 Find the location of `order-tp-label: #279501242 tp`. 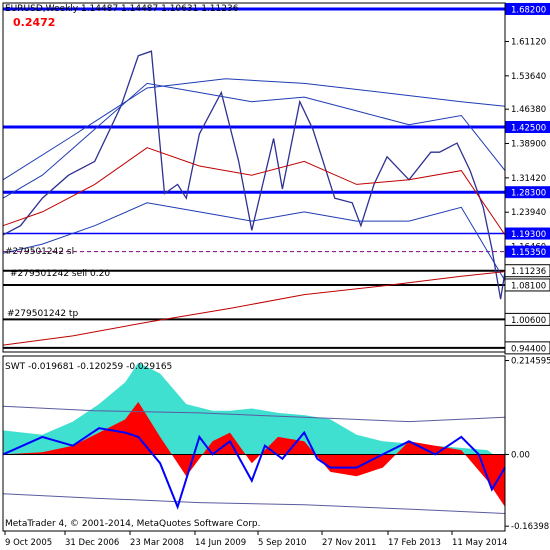

order-tp-label: #279501242 tp is located at coordinates (42, 314).